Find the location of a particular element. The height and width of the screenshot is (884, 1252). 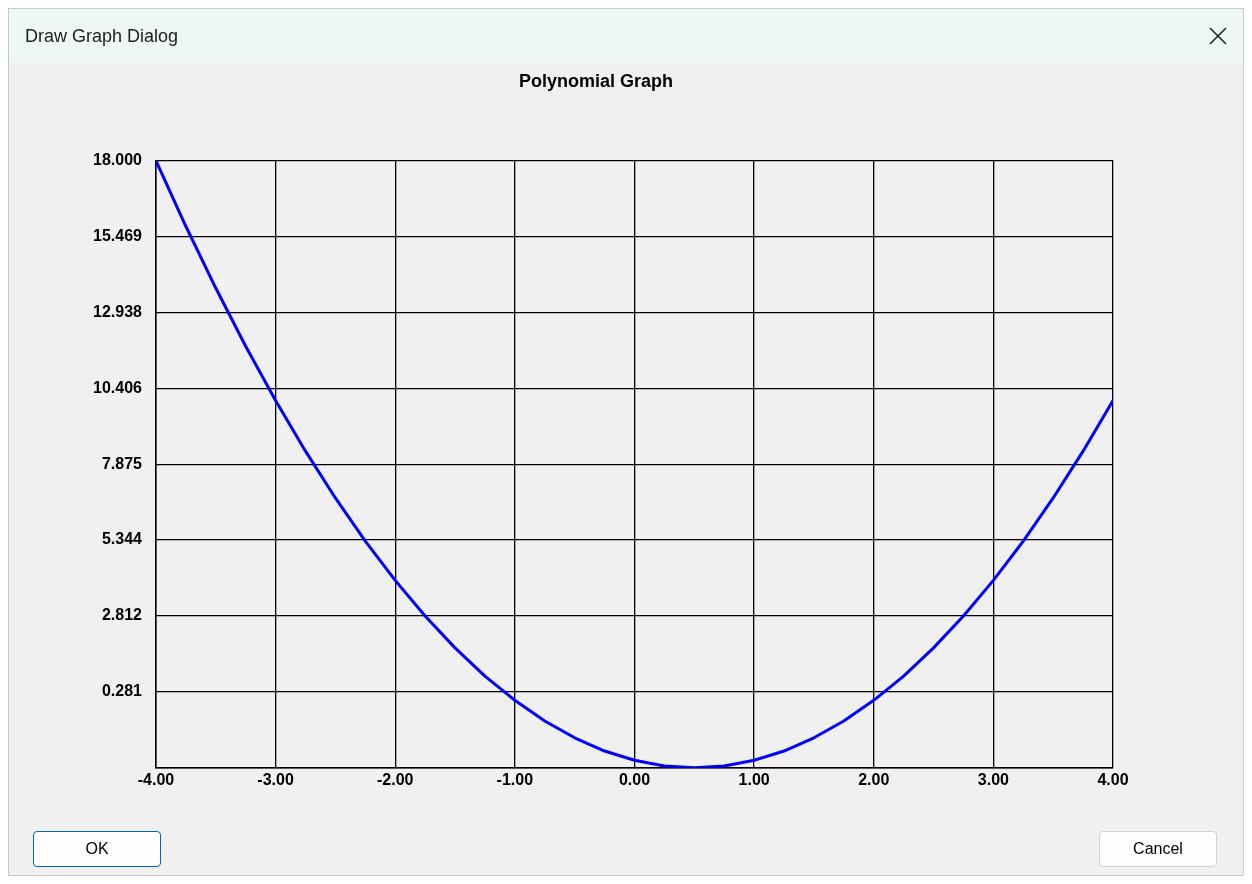

y-tick-label: 18.000 is located at coordinates (118, 160).